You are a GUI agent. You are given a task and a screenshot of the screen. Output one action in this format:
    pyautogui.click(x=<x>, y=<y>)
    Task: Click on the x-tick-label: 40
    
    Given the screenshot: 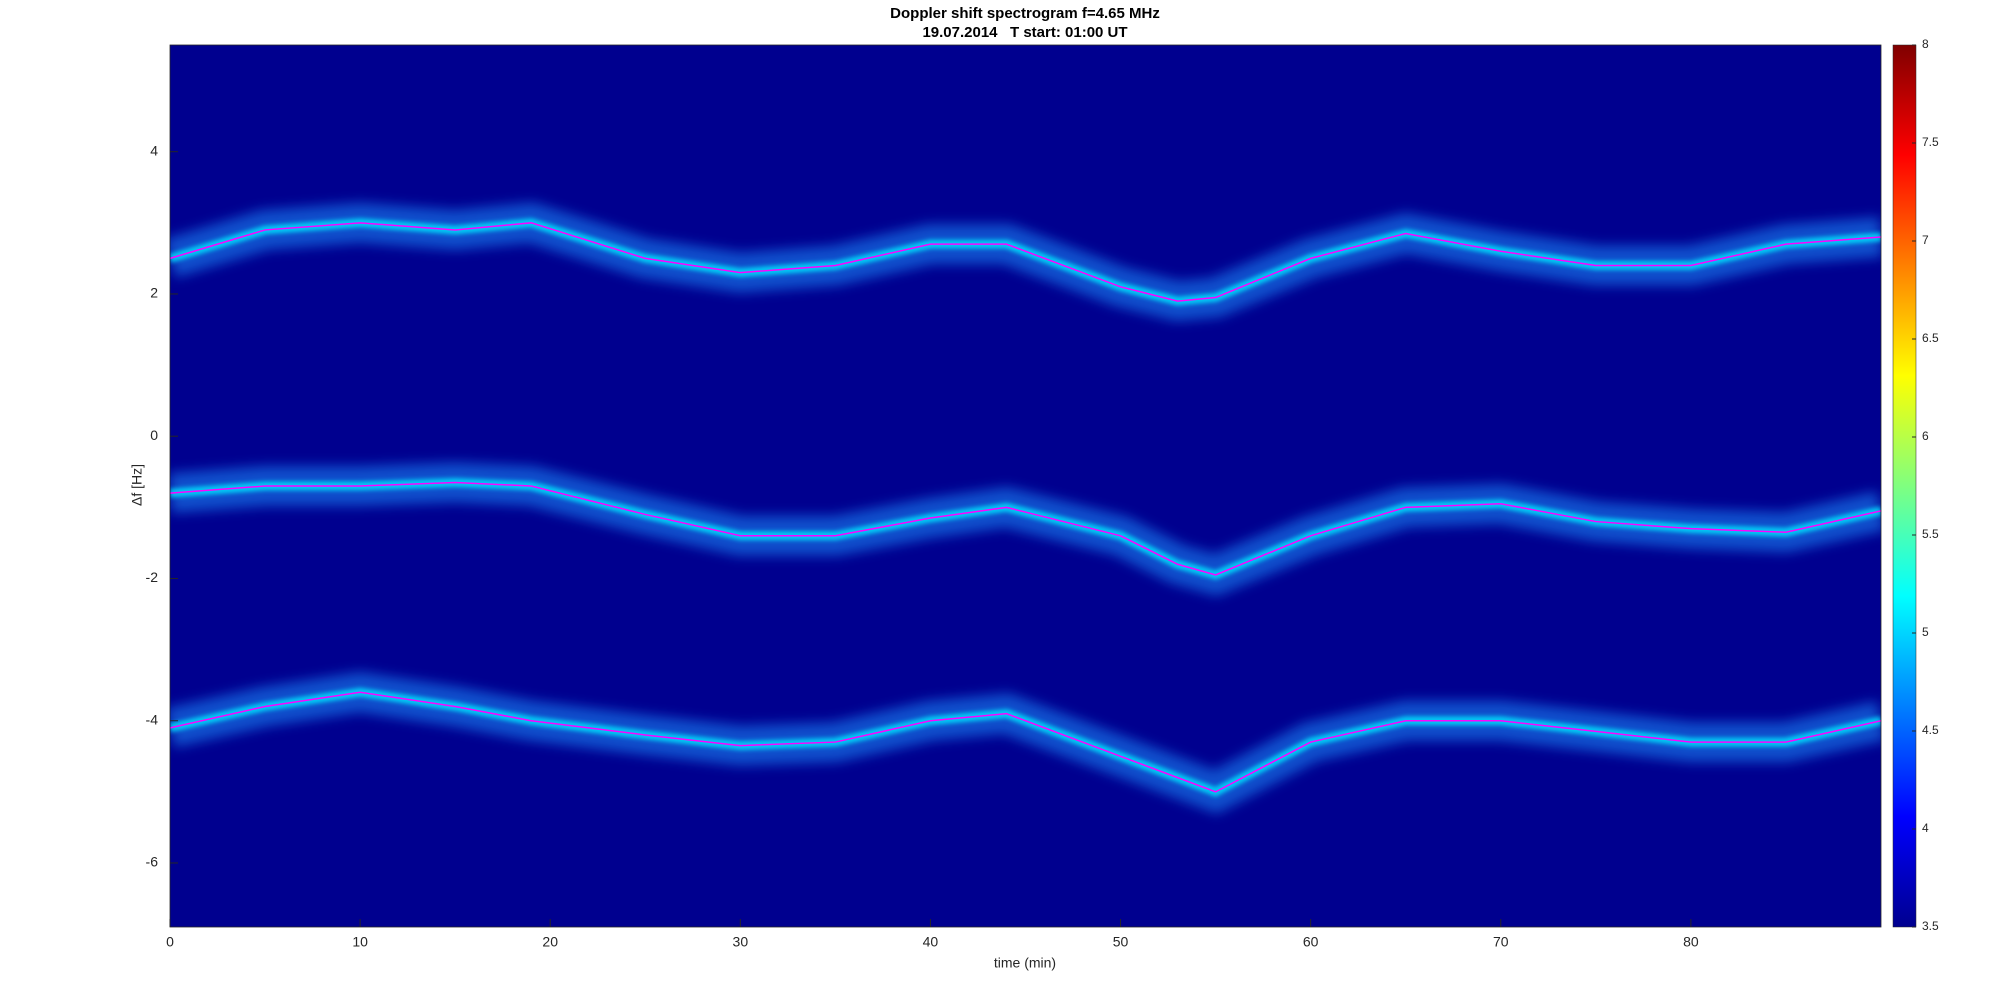 What is the action you would take?
    pyautogui.click(x=931, y=942)
    